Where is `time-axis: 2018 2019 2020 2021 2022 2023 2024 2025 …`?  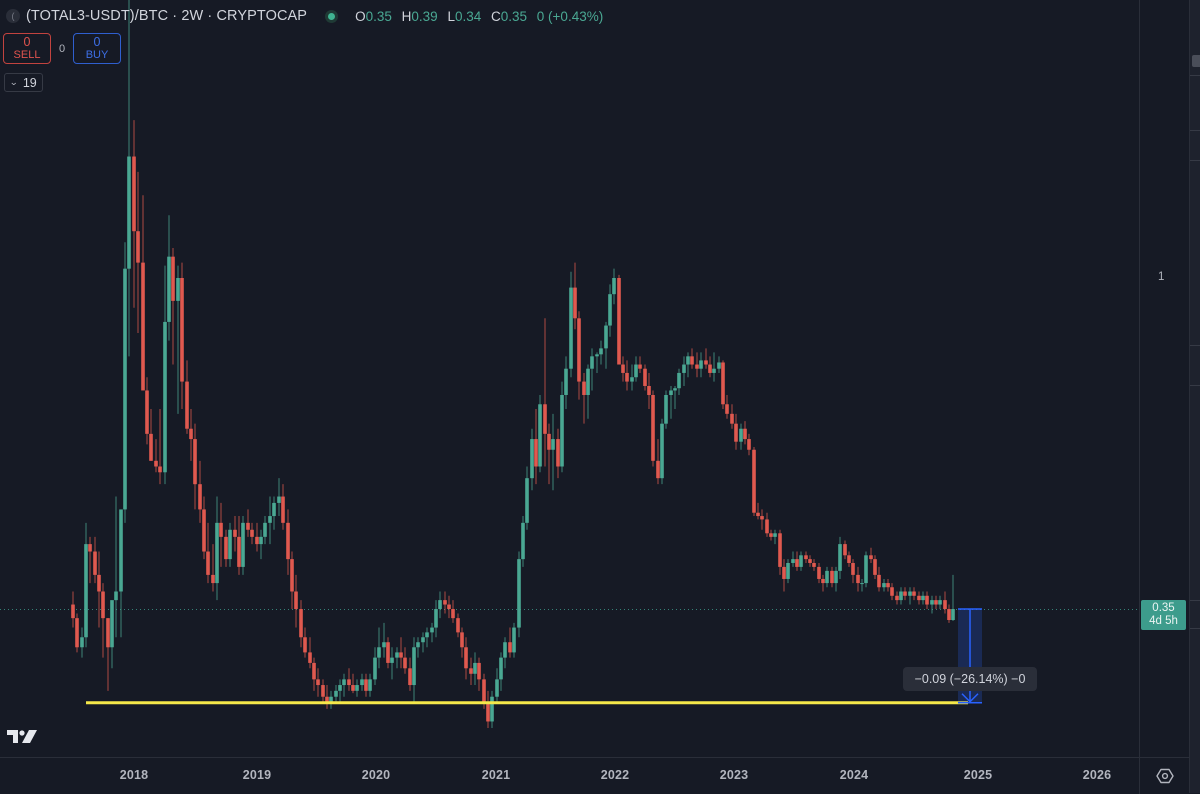 time-axis: 2018 2019 2020 2021 2022 2023 2024 2025 … is located at coordinates (569, 775).